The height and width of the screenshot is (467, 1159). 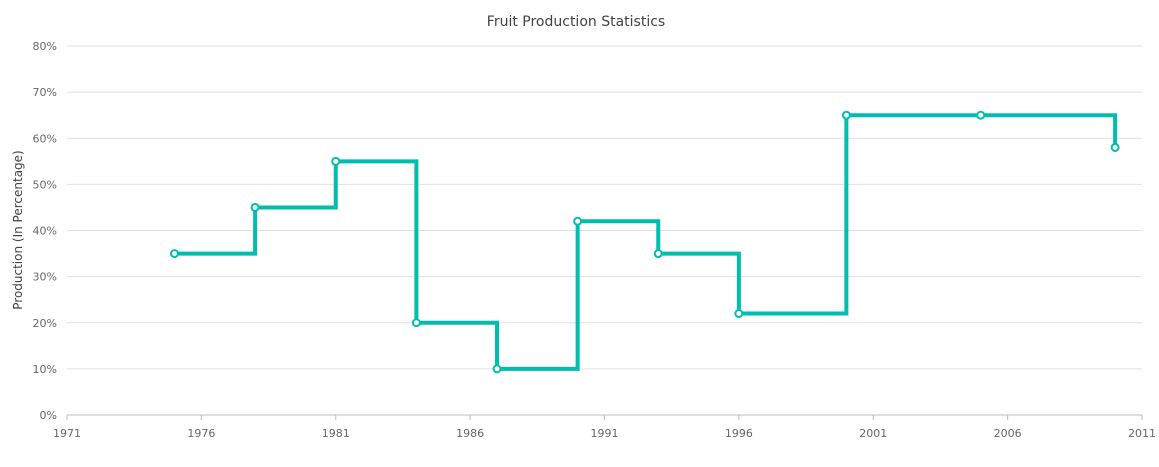 What do you see at coordinates (45, 277) in the screenshot?
I see `y-tick-label: 30%` at bounding box center [45, 277].